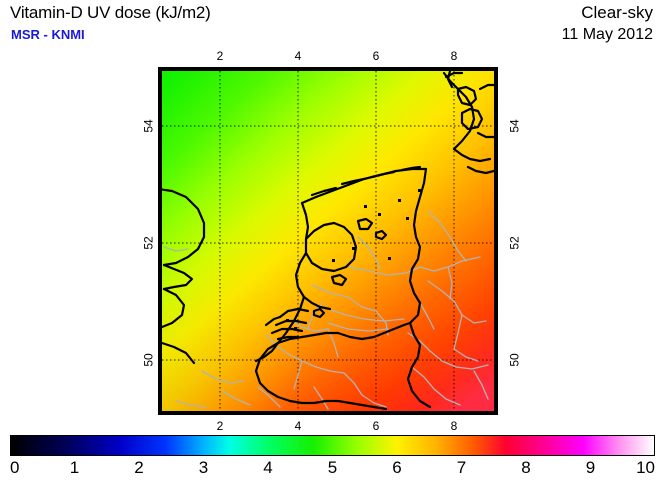 The height and width of the screenshot is (480, 665). What do you see at coordinates (148, 126) in the screenshot?
I see `axis-tick-left-54: 54` at bounding box center [148, 126].